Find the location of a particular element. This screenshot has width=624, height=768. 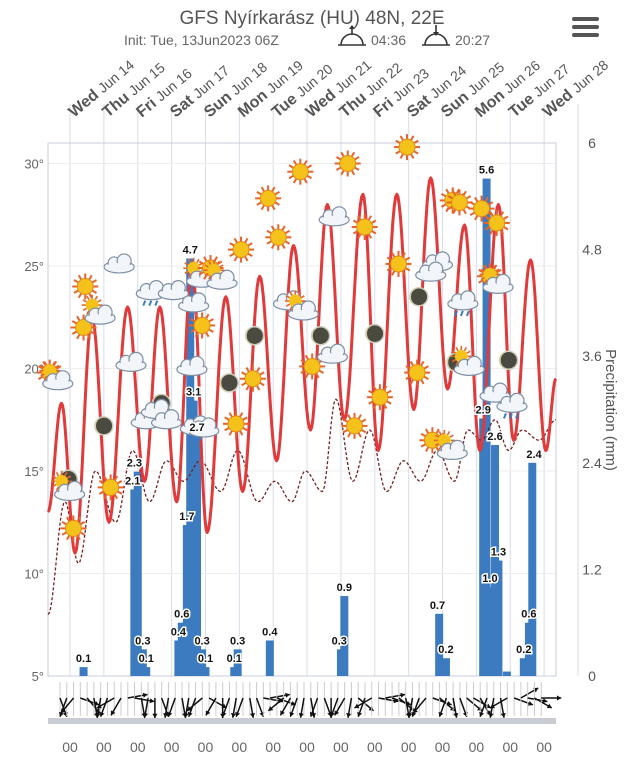

sunrise-time: 04:36 is located at coordinates (388, 40).